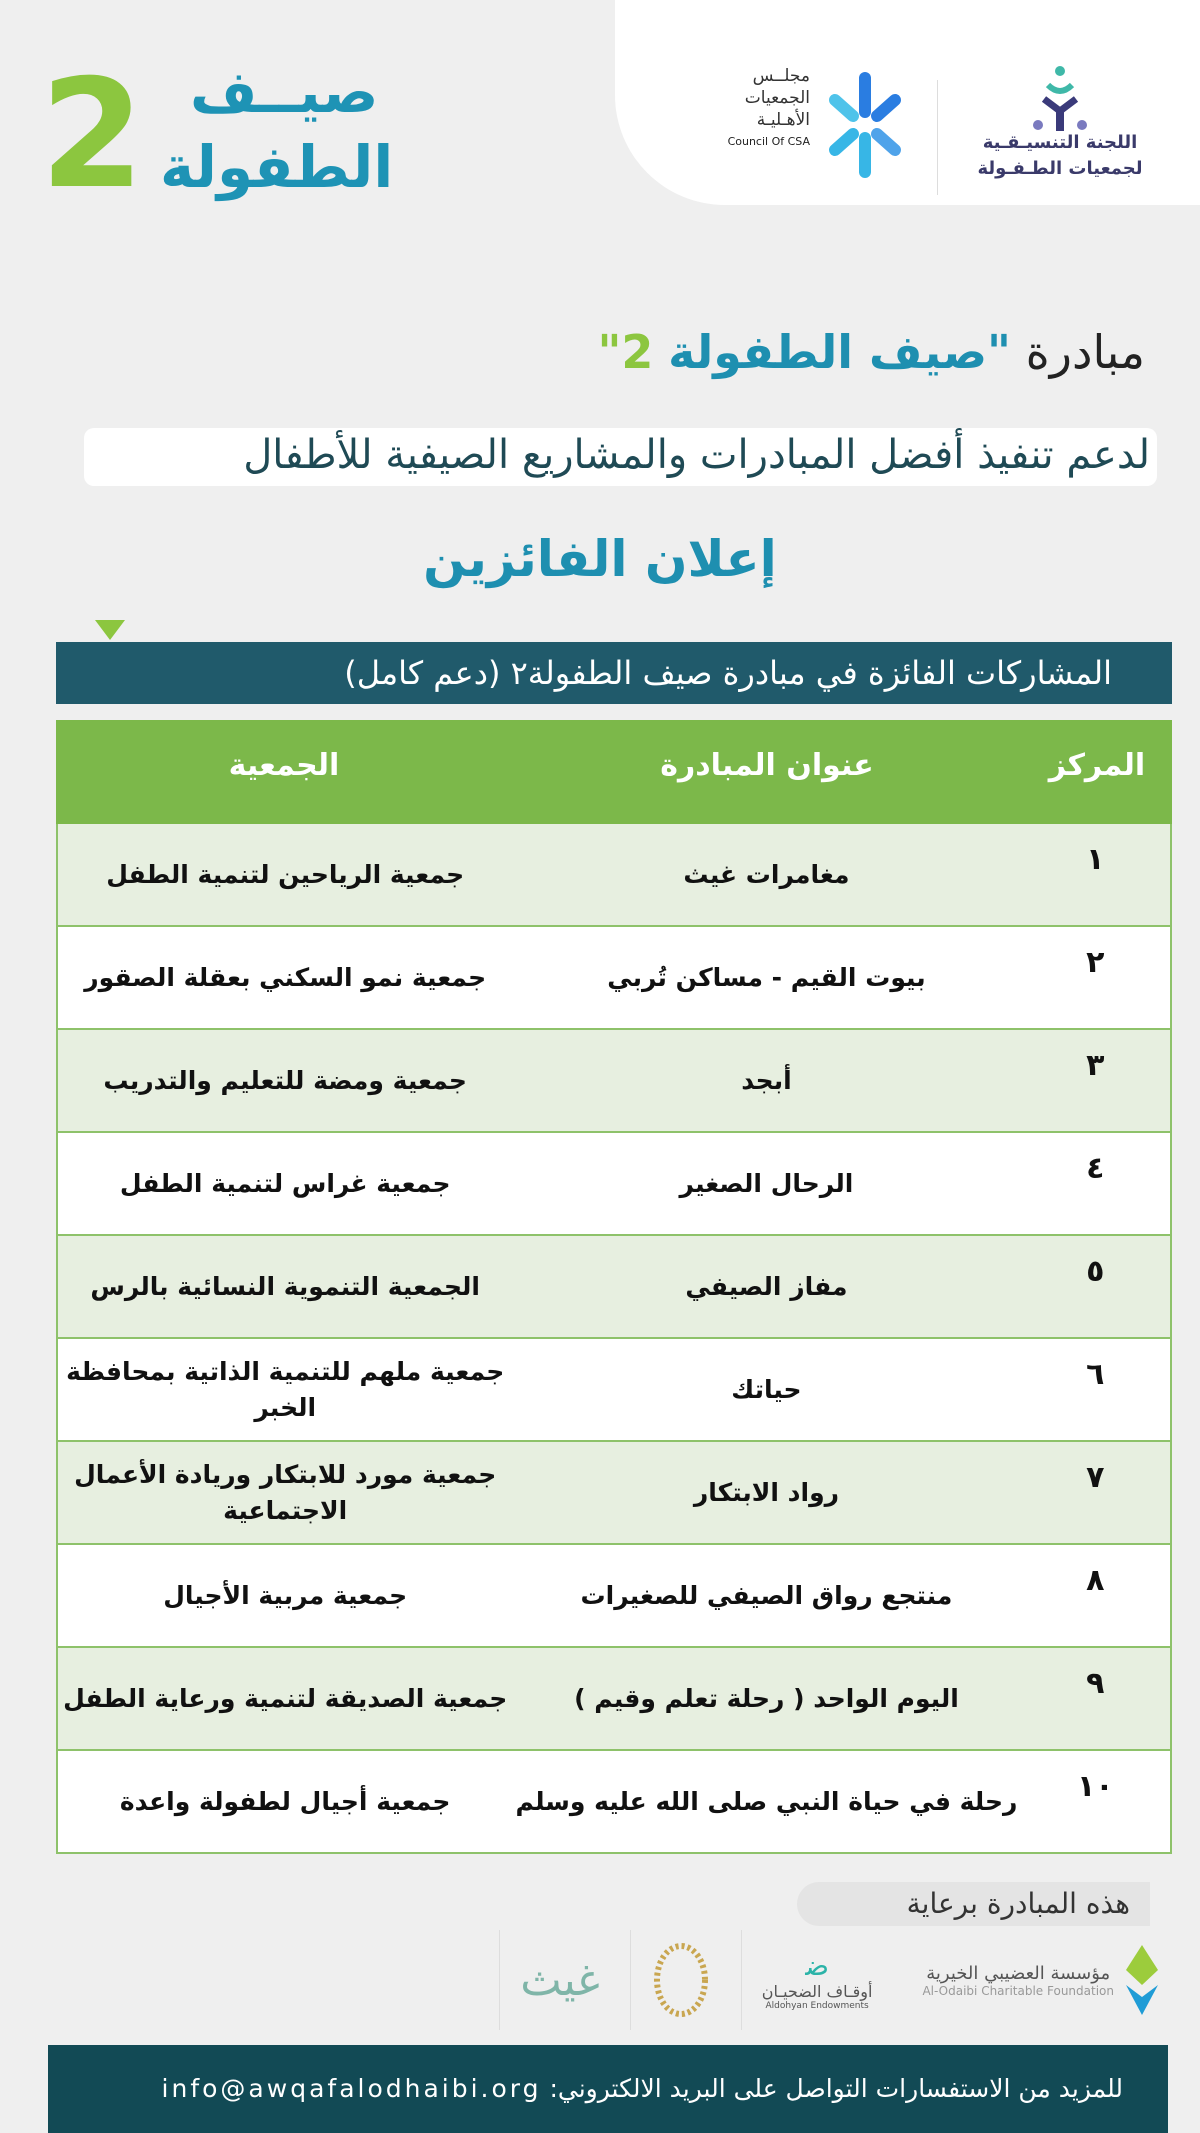 The image size is (1200, 2133). What do you see at coordinates (1095, 1683) in the screenshot?
I see `cell-rank: ٩` at bounding box center [1095, 1683].